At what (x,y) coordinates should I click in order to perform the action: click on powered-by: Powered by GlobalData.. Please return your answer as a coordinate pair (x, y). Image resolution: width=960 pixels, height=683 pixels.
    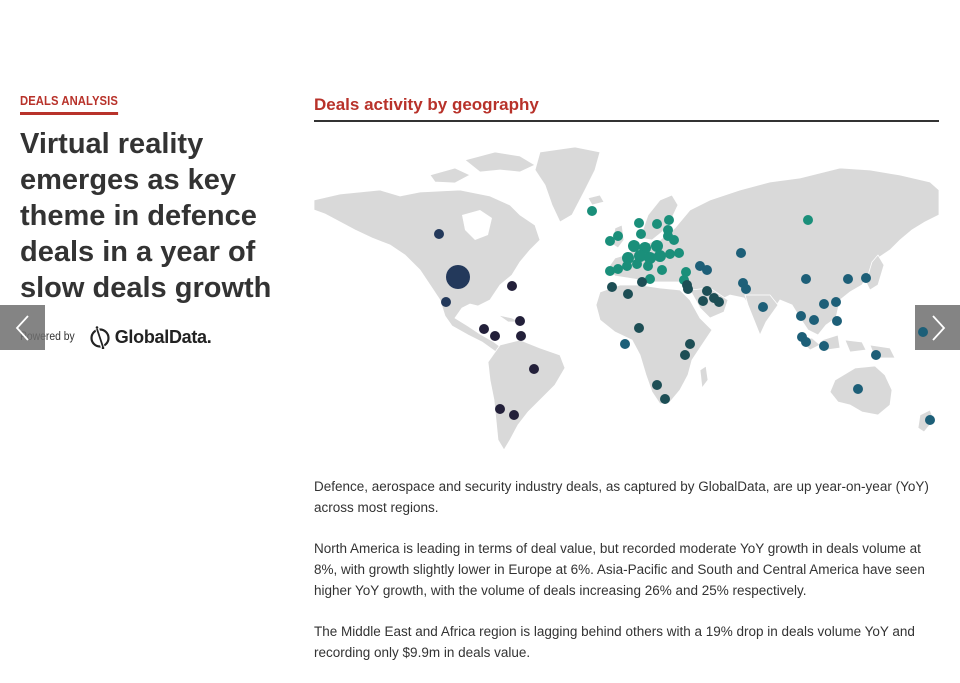
    Looking at the image, I should click on (116, 337).